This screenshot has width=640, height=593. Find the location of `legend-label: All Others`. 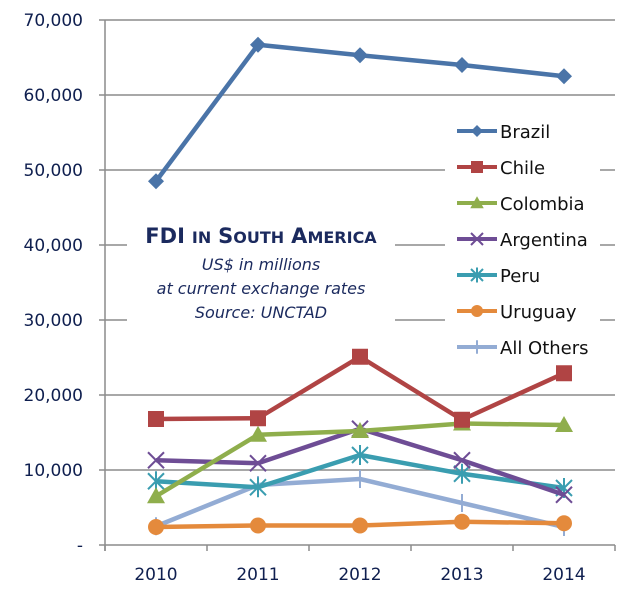

legend-label: All Others is located at coordinates (544, 348).